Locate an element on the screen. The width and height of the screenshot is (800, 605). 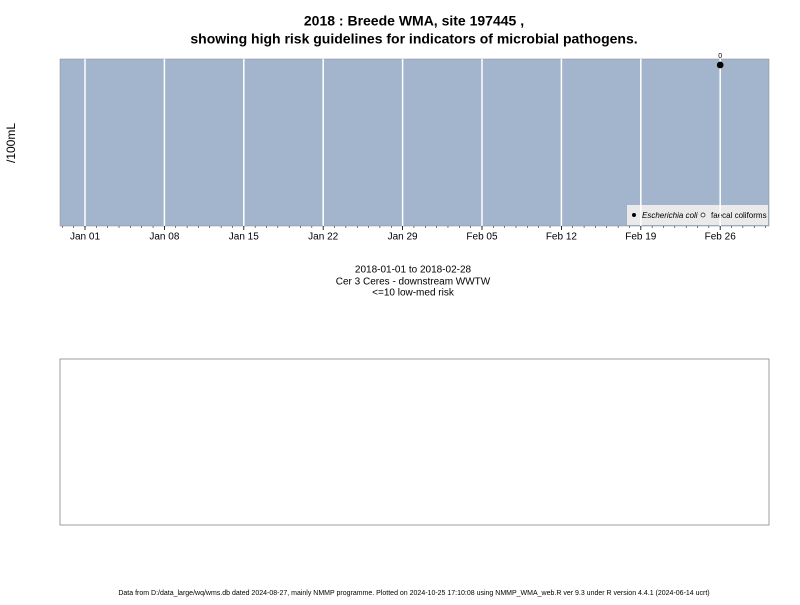
x-tick-label: Feb 12 is located at coordinates (562, 237).